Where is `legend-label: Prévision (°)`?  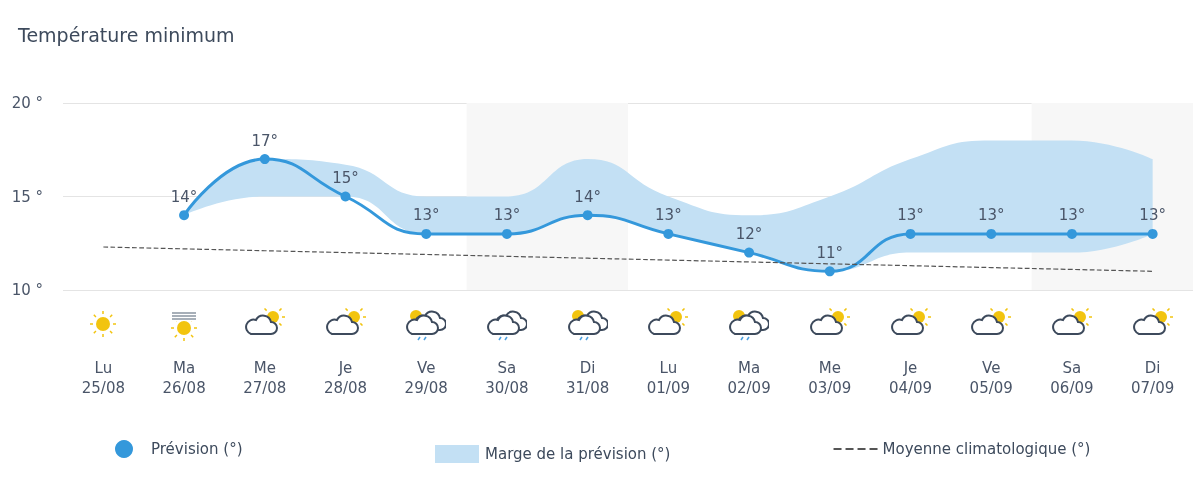 legend-label: Prévision (°) is located at coordinates (197, 449).